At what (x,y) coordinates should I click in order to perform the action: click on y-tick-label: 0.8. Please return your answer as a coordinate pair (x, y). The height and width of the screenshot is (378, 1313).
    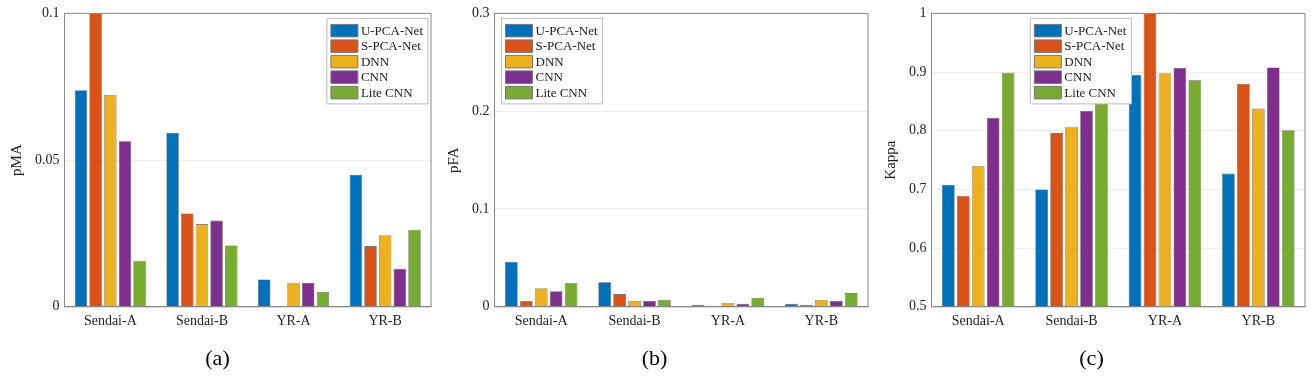
    Looking at the image, I should click on (918, 130).